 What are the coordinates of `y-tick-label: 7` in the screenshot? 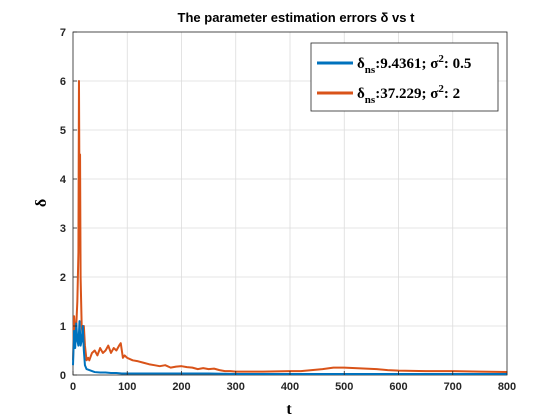 It's located at (63, 33).